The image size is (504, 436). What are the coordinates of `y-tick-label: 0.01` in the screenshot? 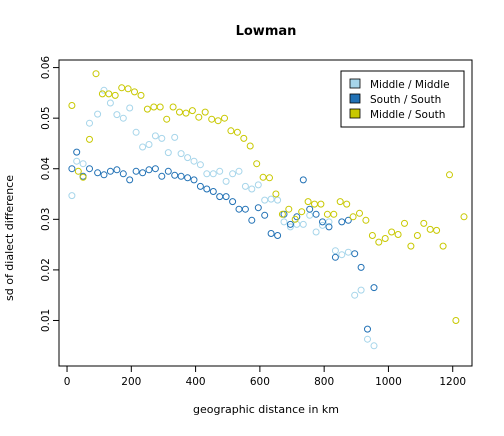 It's located at (46, 320).